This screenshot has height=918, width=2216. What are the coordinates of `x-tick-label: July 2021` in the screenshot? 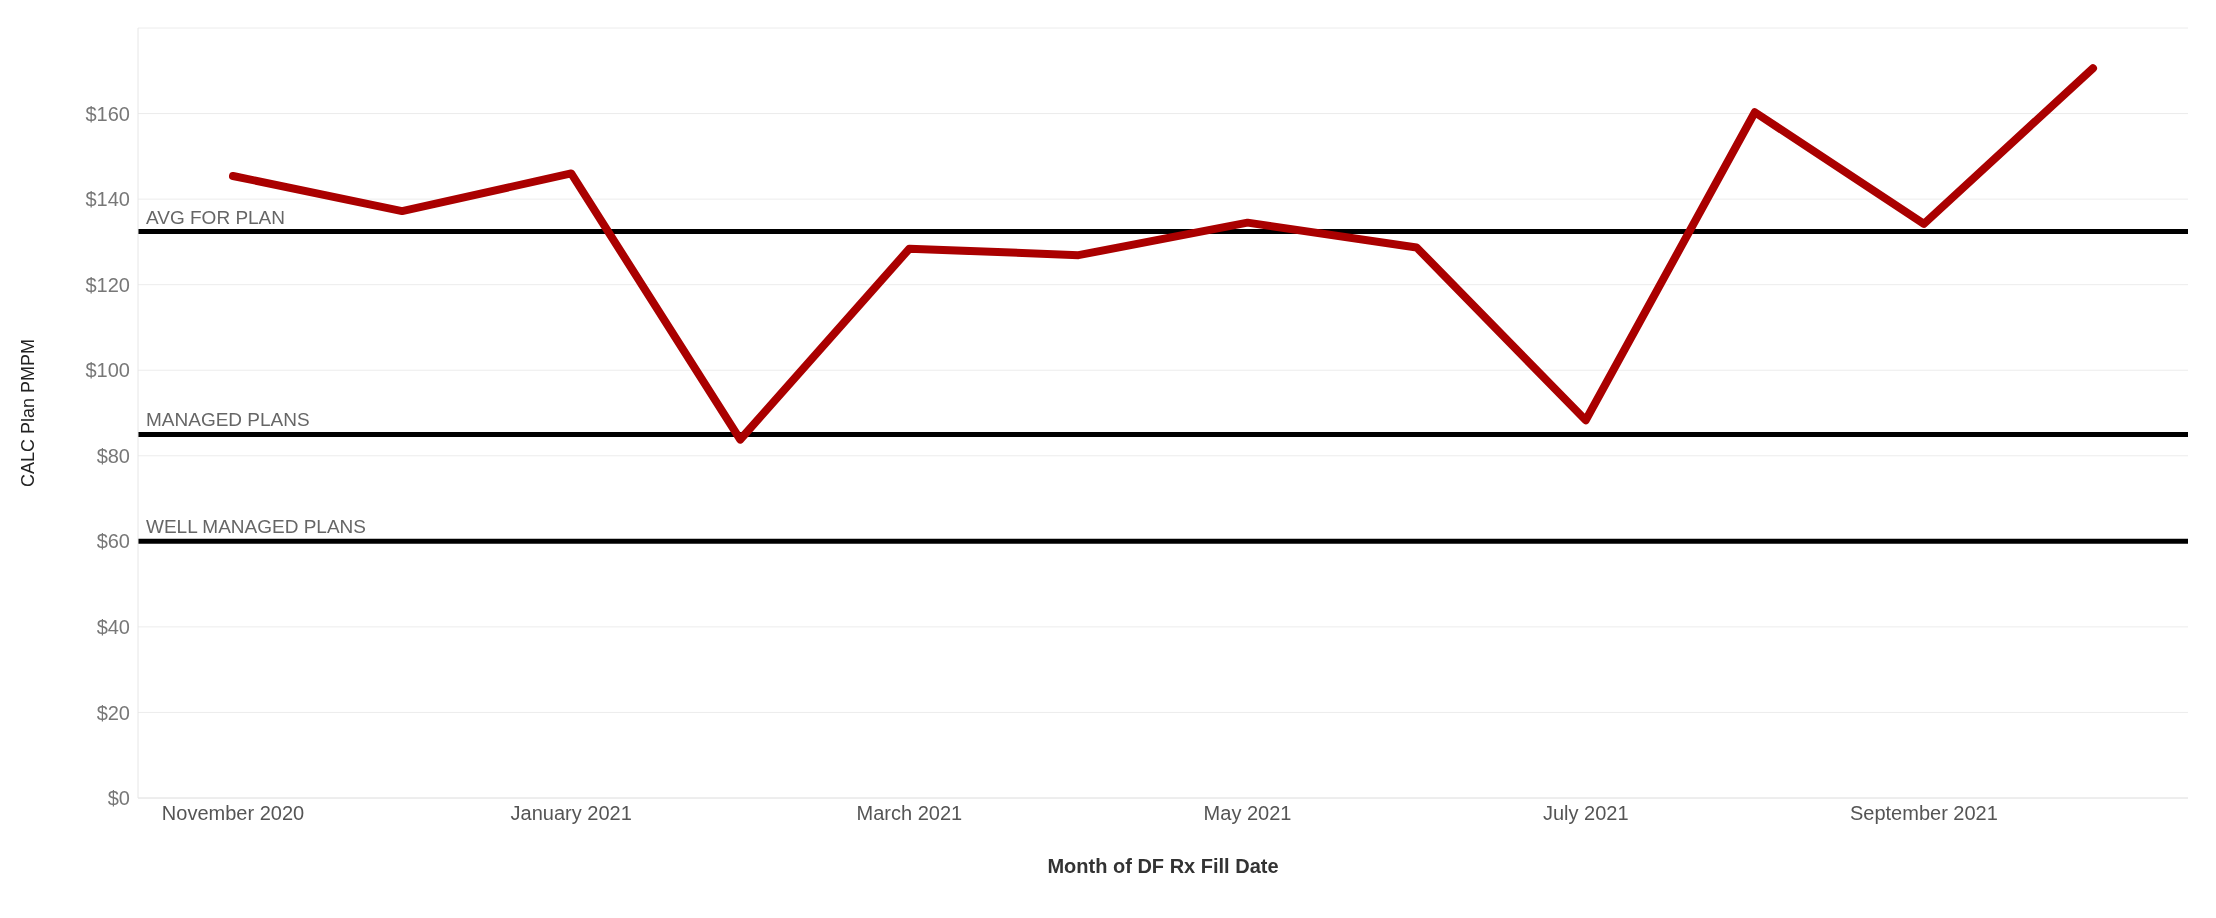 It's located at (1585, 813).